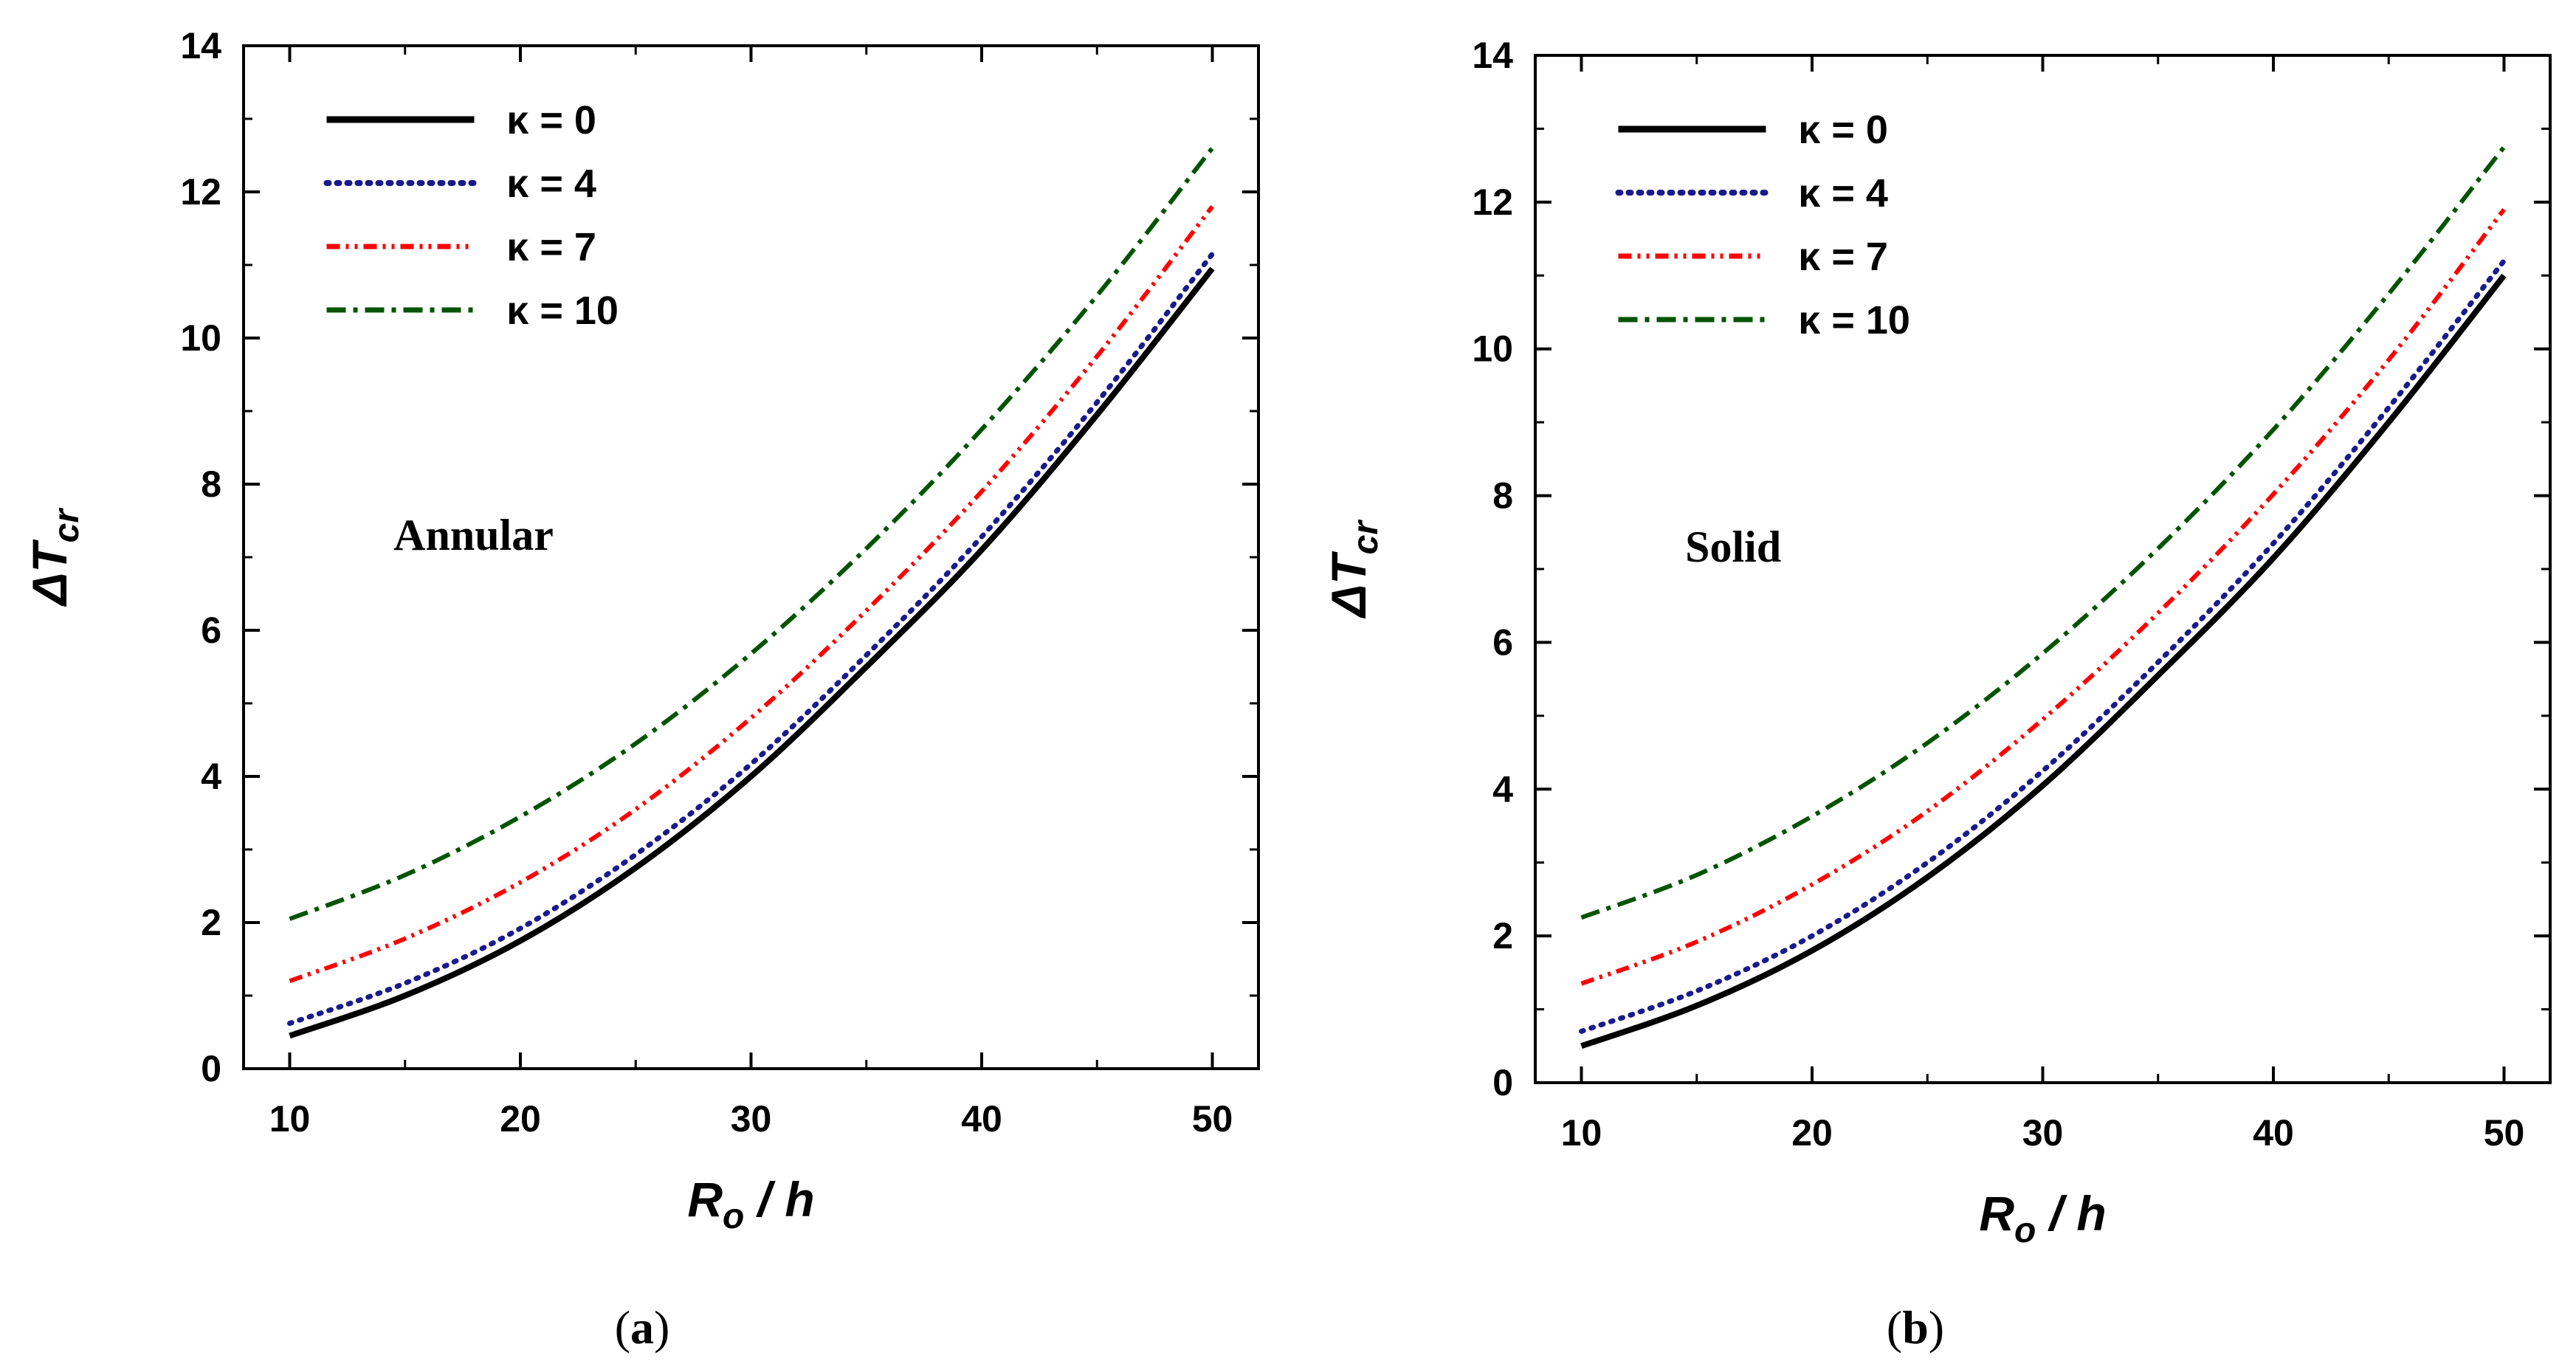 Image resolution: width=2576 pixels, height=1372 pixels. Describe the element at coordinates (643, 1327) in the screenshot. I see `panel-caption: (a)` at that location.